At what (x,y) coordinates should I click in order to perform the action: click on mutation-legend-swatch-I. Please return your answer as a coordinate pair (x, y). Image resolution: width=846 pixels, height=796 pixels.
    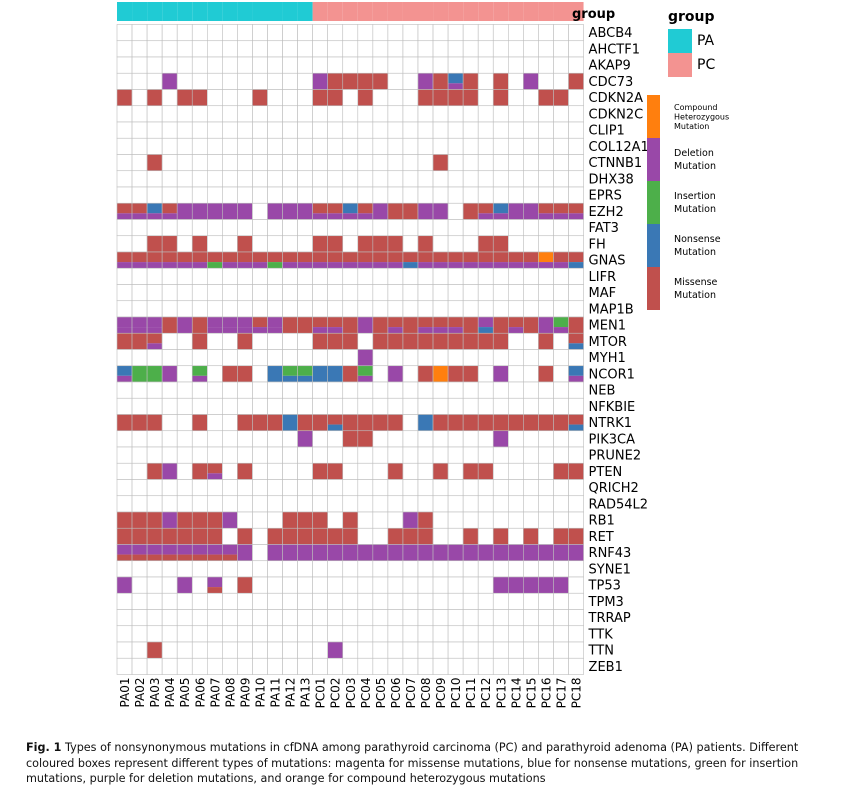
    Looking at the image, I should click on (653, 202).